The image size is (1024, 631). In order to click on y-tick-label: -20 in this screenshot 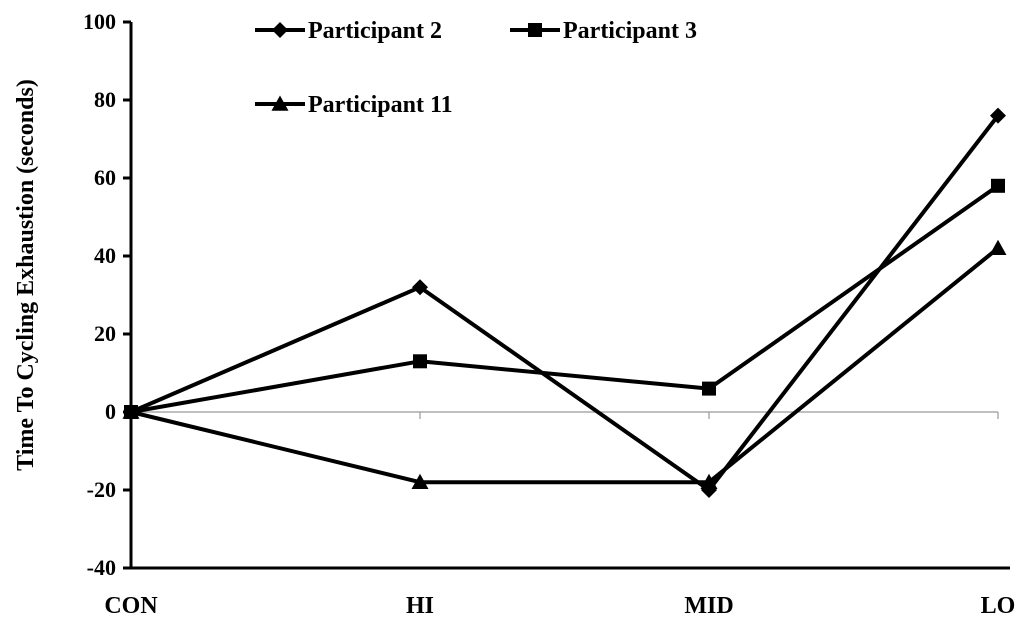, I will do `click(101, 489)`.